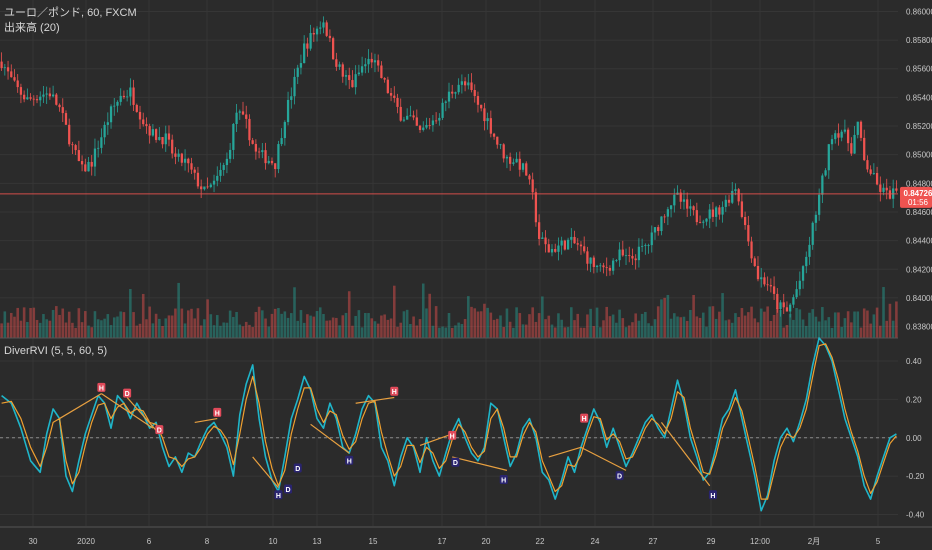 Image resolution: width=932 pixels, height=550 pixels. What do you see at coordinates (127, 393) in the screenshot?
I see `high-marker: D` at bounding box center [127, 393].